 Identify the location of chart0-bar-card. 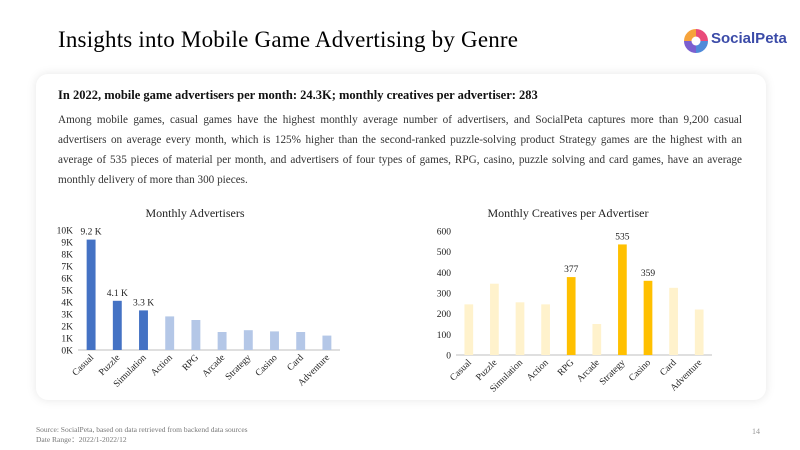
(301, 341).